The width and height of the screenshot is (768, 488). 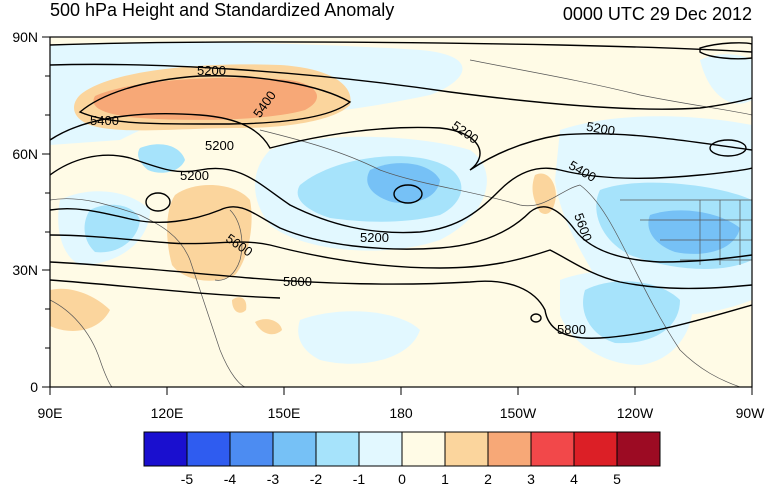 I want to click on neg-anom-arctic, so click(x=726, y=79).